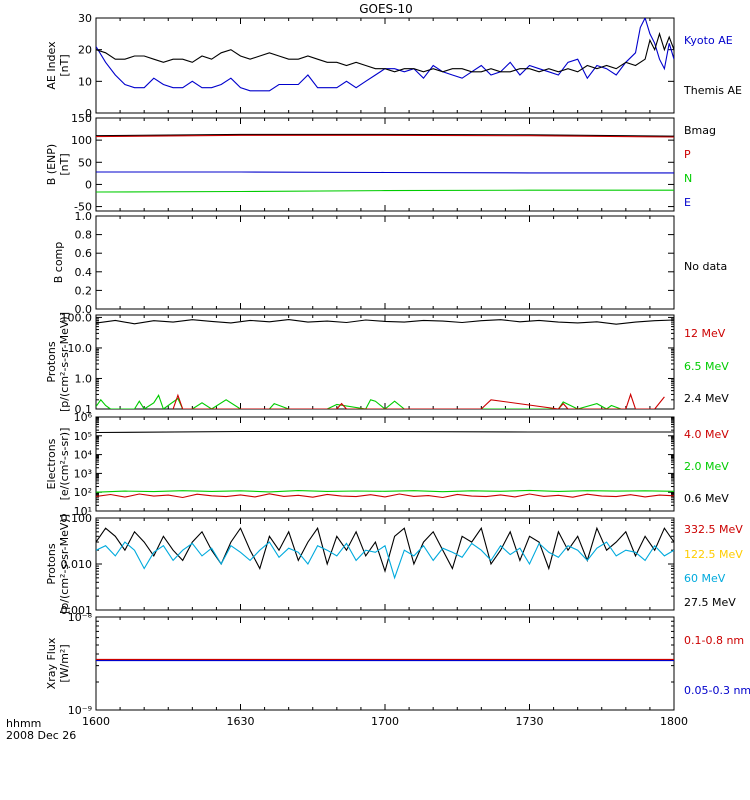  I want to click on y-tick-label: 10⁵, so click(83, 436).